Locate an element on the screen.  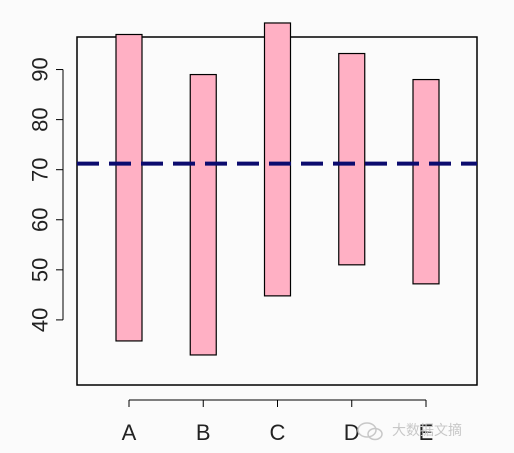
x-tick-label-d: D is located at coordinates (352, 432).